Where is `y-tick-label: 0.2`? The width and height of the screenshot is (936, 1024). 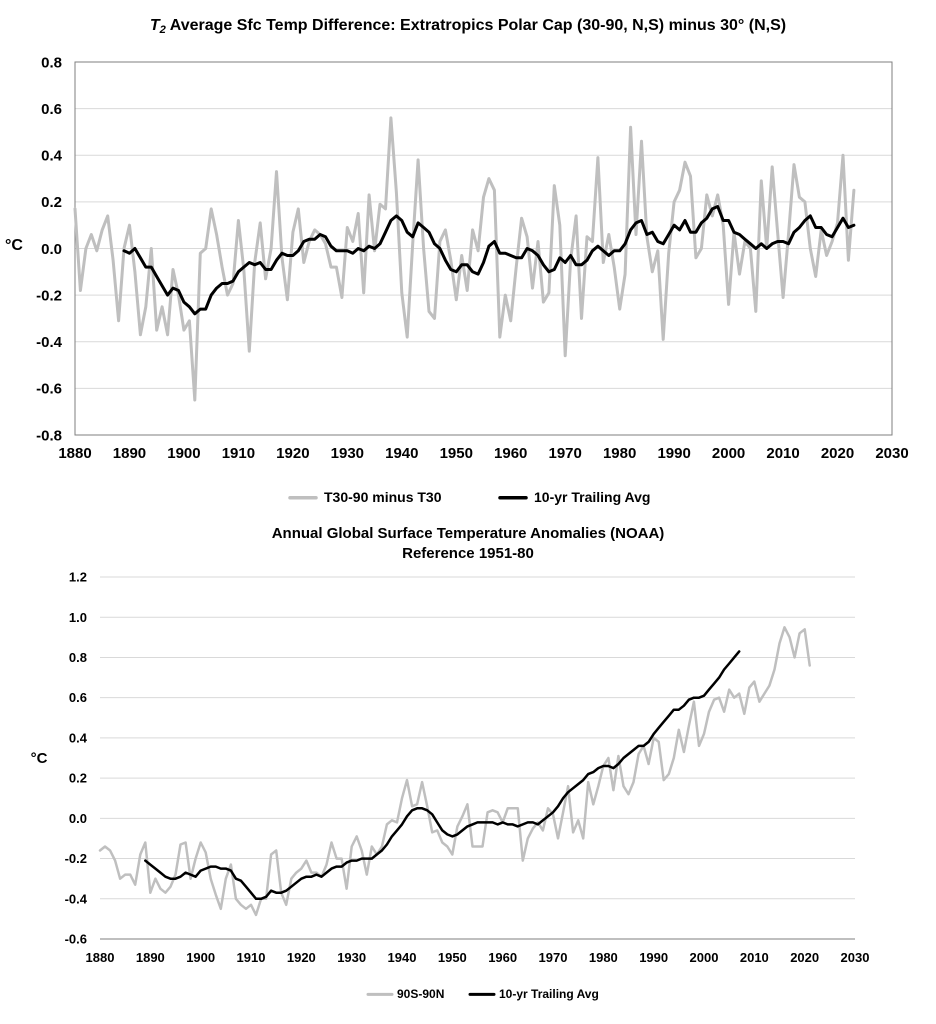 y-tick-label: 0.2 is located at coordinates (78, 778).